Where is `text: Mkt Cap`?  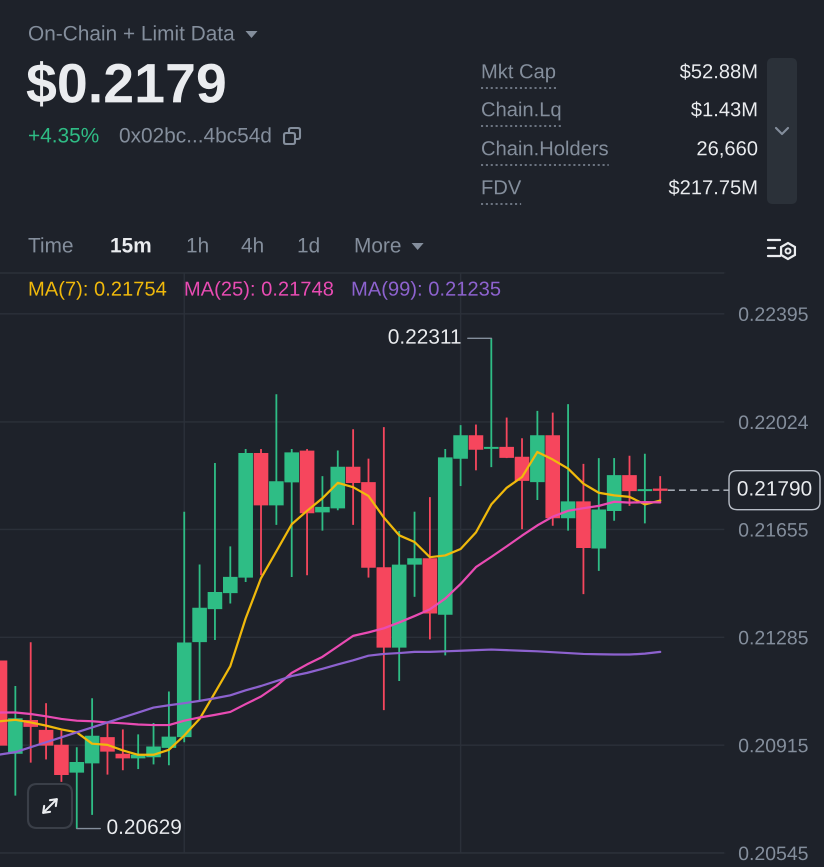 text: Mkt Cap is located at coordinates (519, 73).